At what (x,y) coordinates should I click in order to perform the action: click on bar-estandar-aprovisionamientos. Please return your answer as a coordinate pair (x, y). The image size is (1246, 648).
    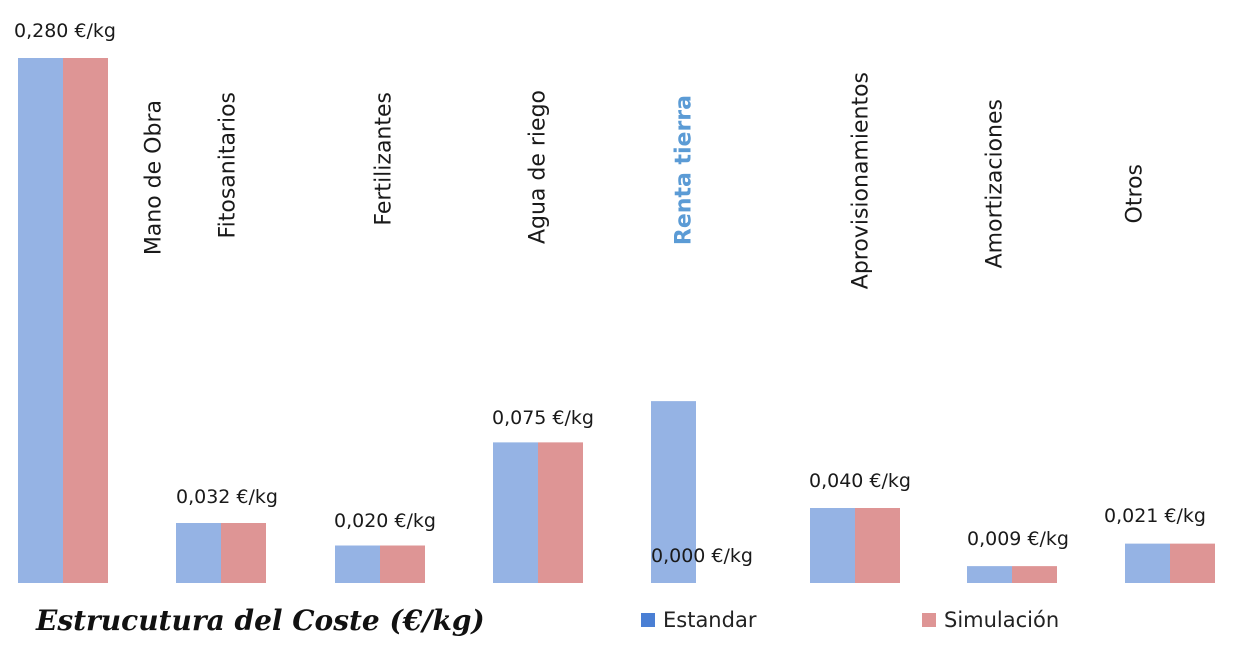
    Looking at the image, I should click on (832, 545).